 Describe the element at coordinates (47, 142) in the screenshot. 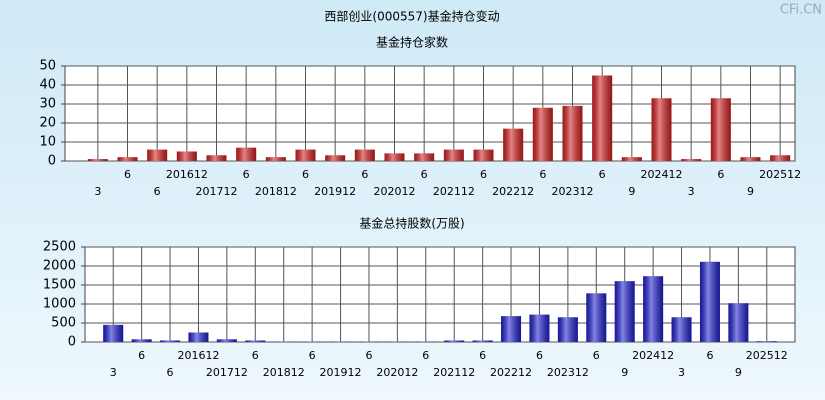

I see `y-tick-label: 10` at that location.